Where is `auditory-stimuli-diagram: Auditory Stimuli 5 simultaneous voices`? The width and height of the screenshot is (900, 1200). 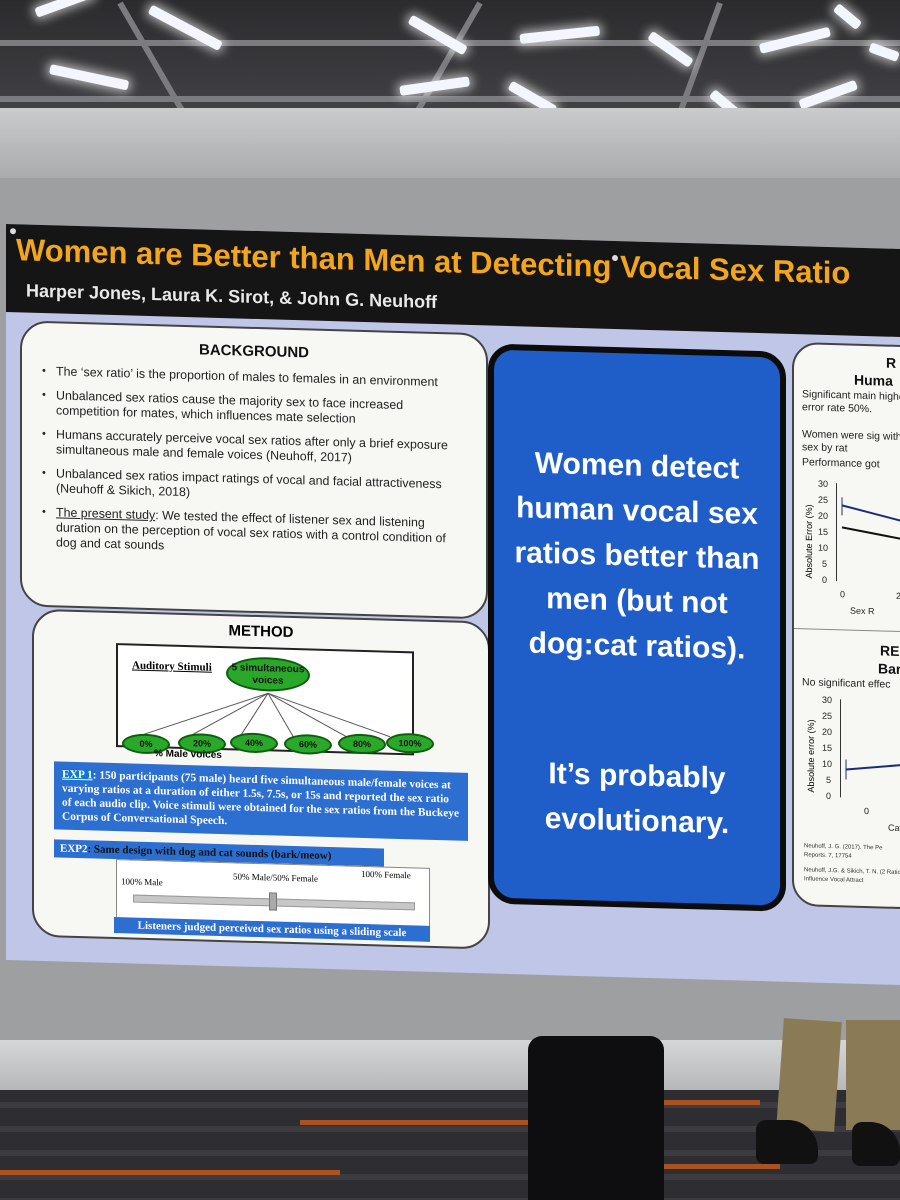
auditory-stimuli-diagram: Auditory Stimuli 5 simultaneous voices is located at coordinates (265, 699).